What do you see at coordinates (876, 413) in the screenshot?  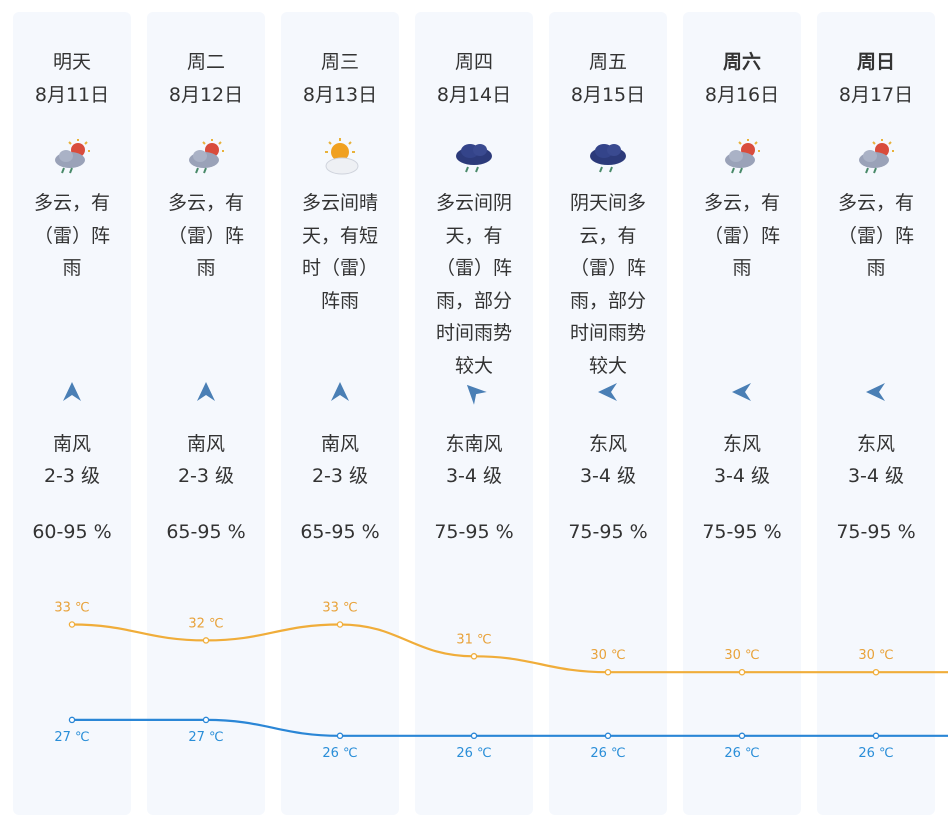 I see `forecast-day-7: 周日 8月17日 多云，有（雷）阵雨 东风 3-4 级 75-95 %` at bounding box center [876, 413].